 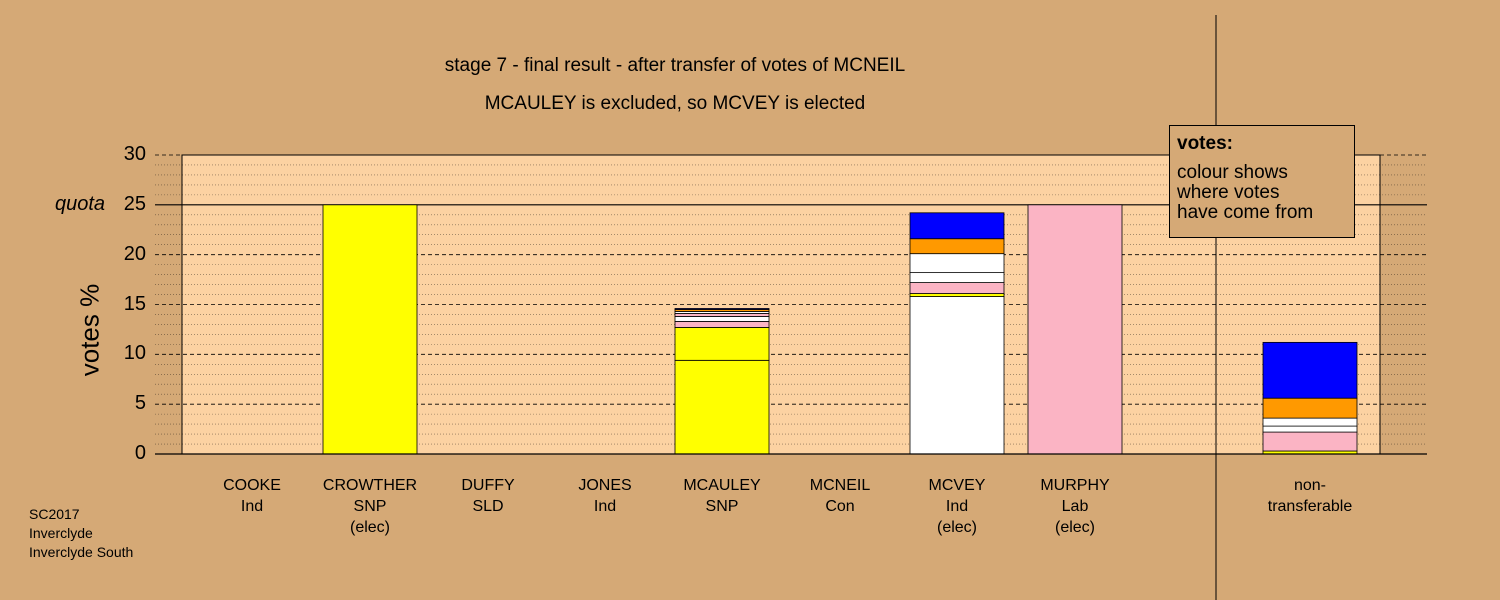 I want to click on candidate-name: JONES, so click(x=605, y=485).